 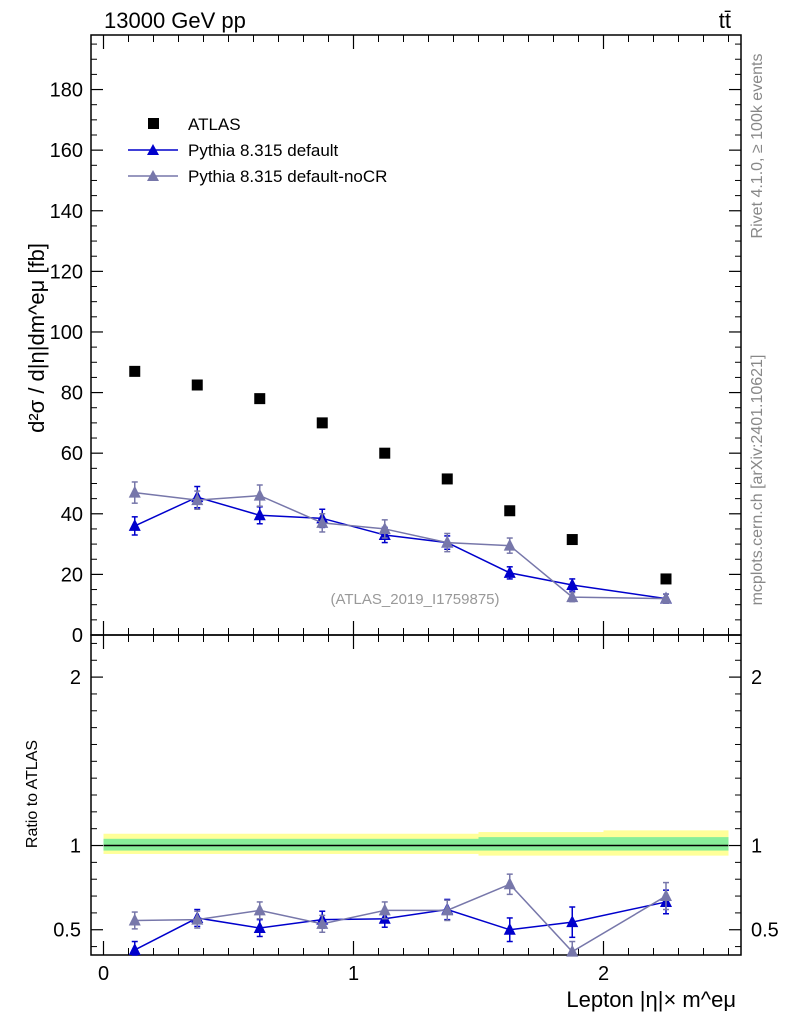 I want to click on ratio-y-tick-label: 2, so click(x=75, y=678).